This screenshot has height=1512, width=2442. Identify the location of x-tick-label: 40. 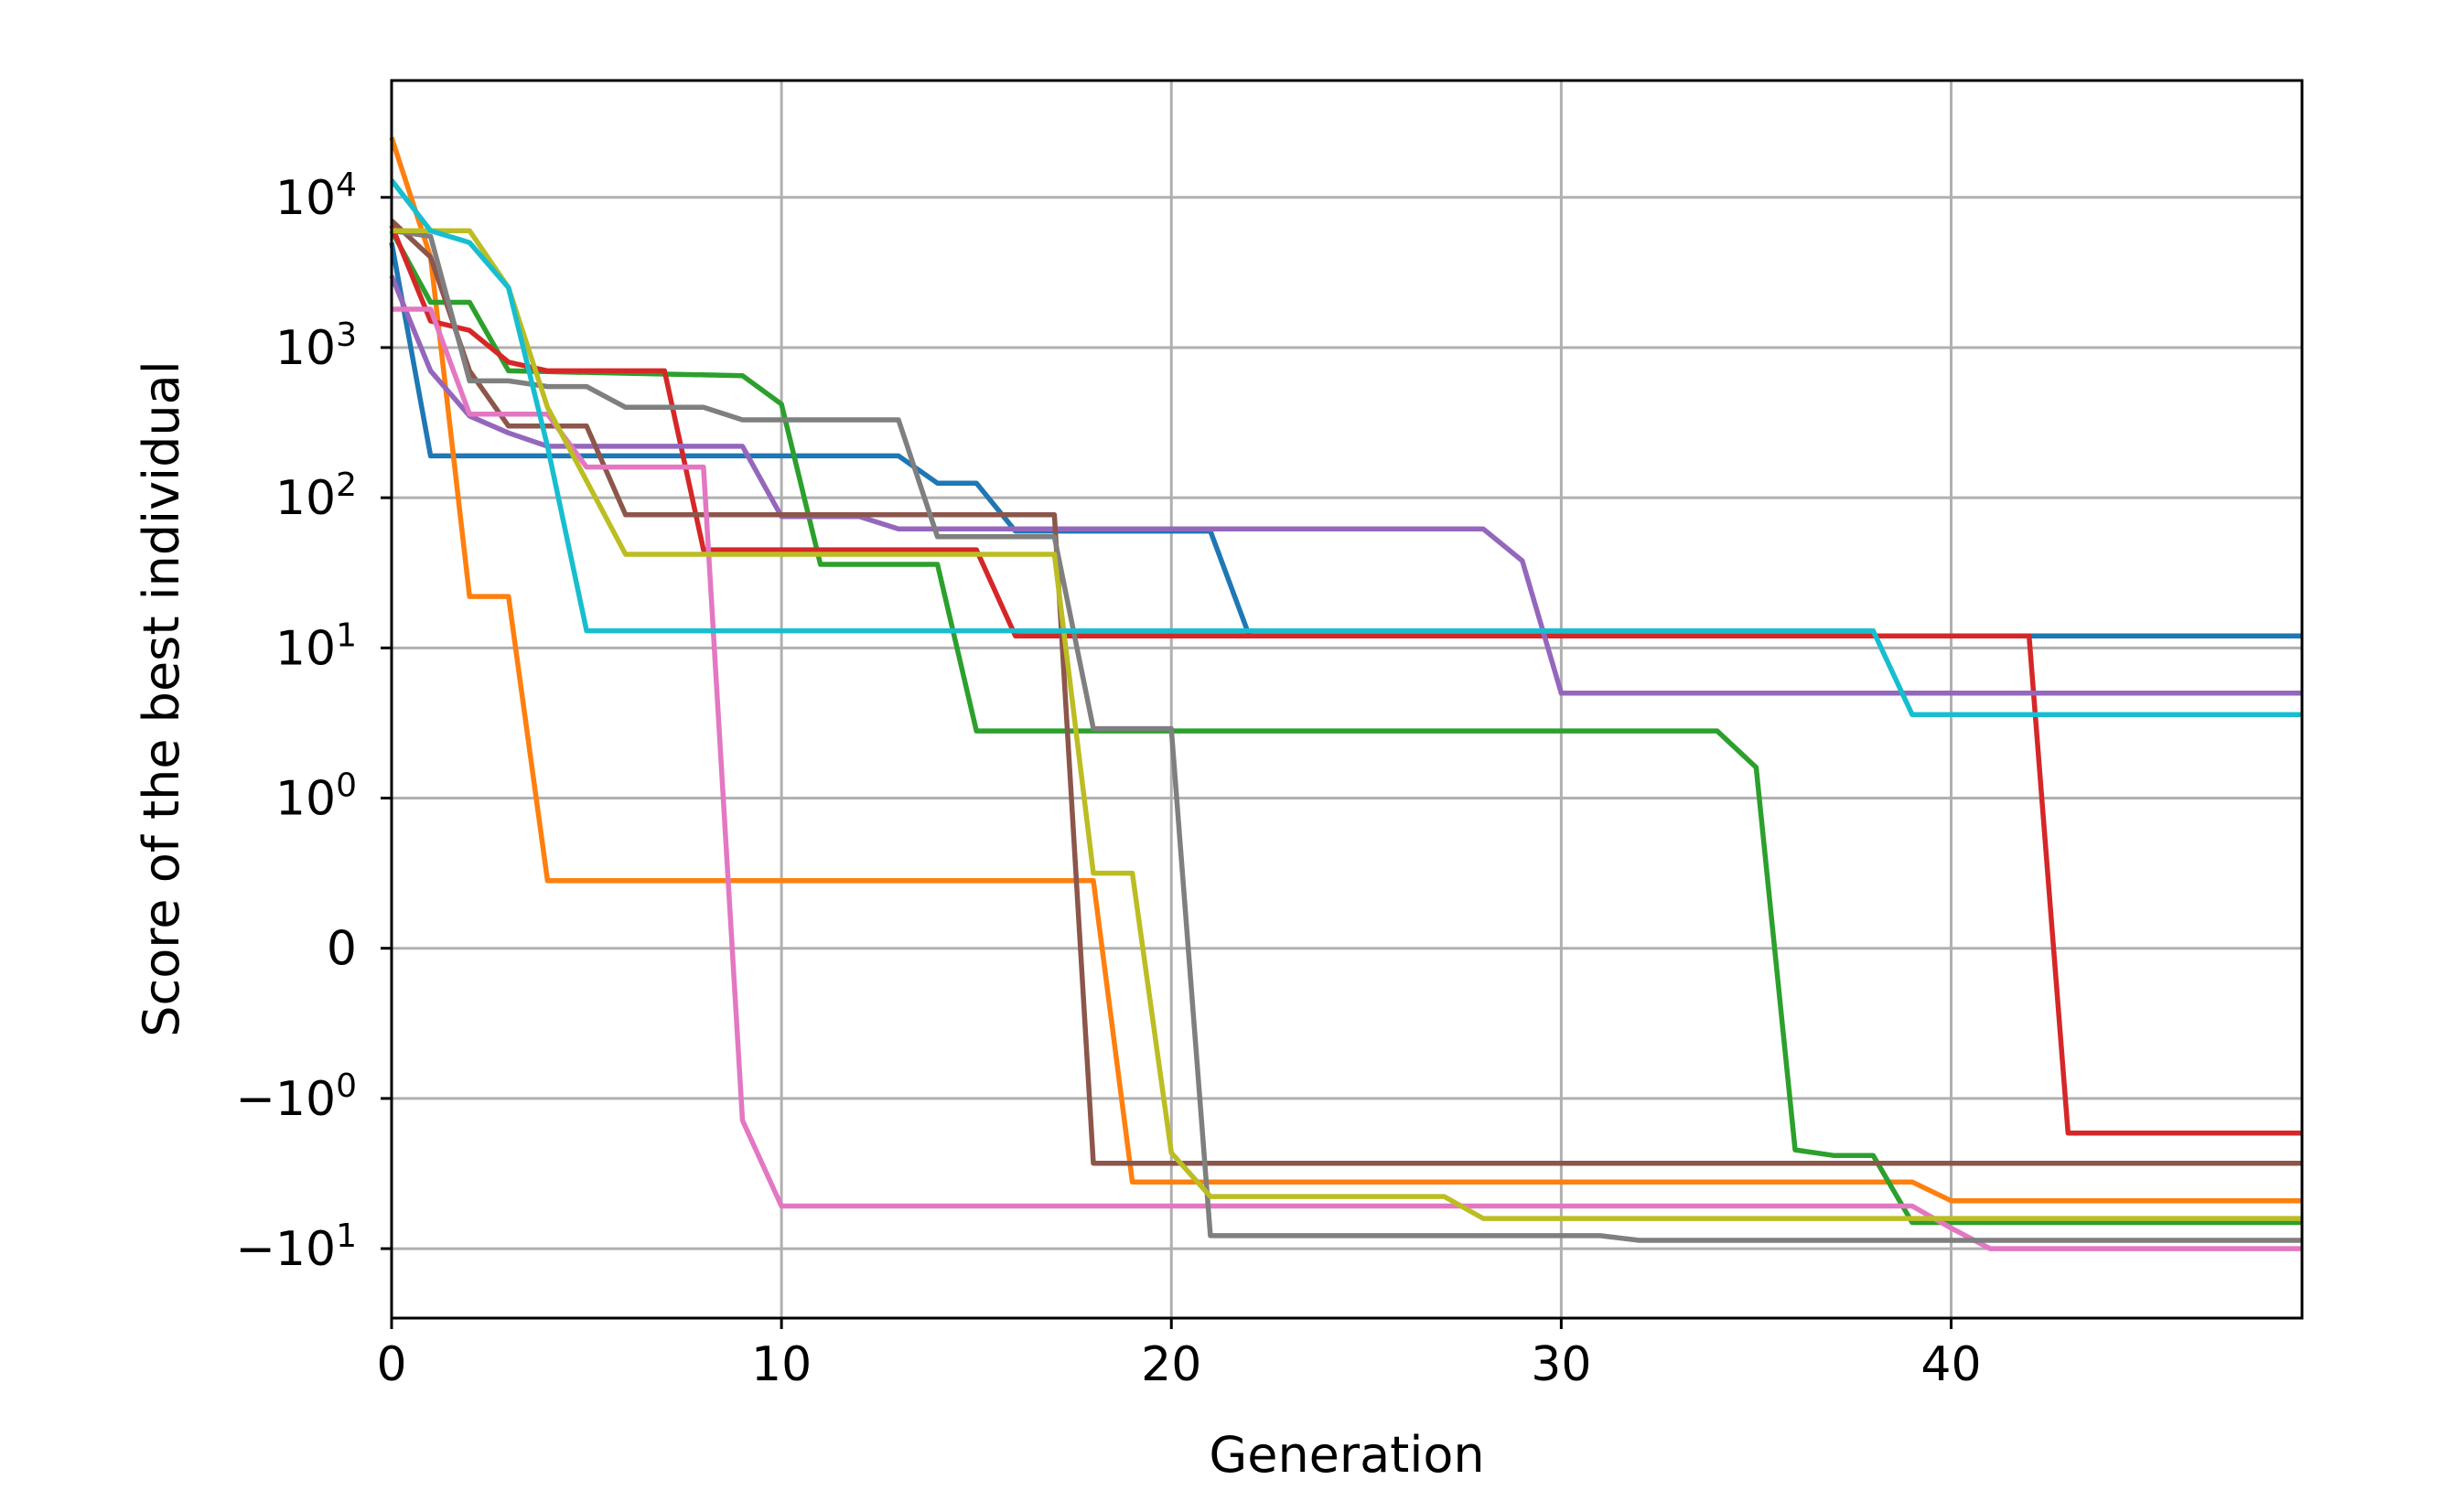
(1950, 1364).